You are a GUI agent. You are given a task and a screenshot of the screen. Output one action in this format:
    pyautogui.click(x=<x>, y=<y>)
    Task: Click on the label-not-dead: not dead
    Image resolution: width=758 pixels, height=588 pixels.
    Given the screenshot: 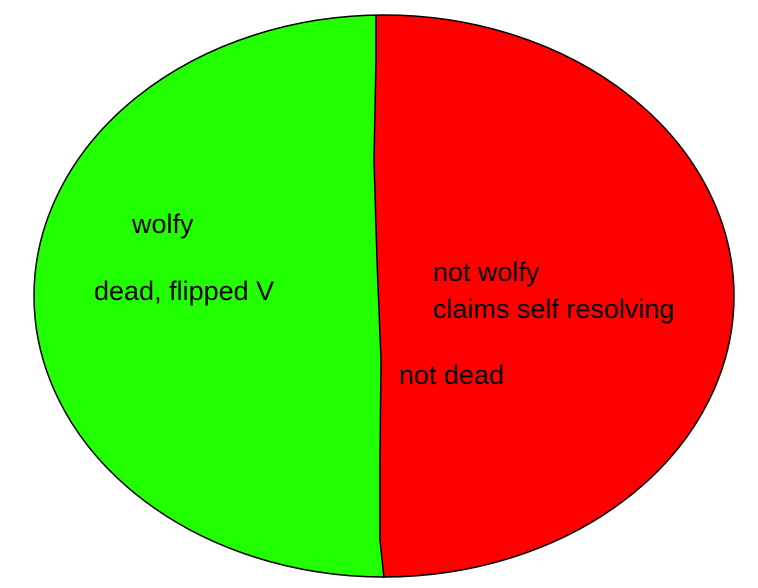 What is the action you would take?
    pyautogui.click(x=451, y=375)
    